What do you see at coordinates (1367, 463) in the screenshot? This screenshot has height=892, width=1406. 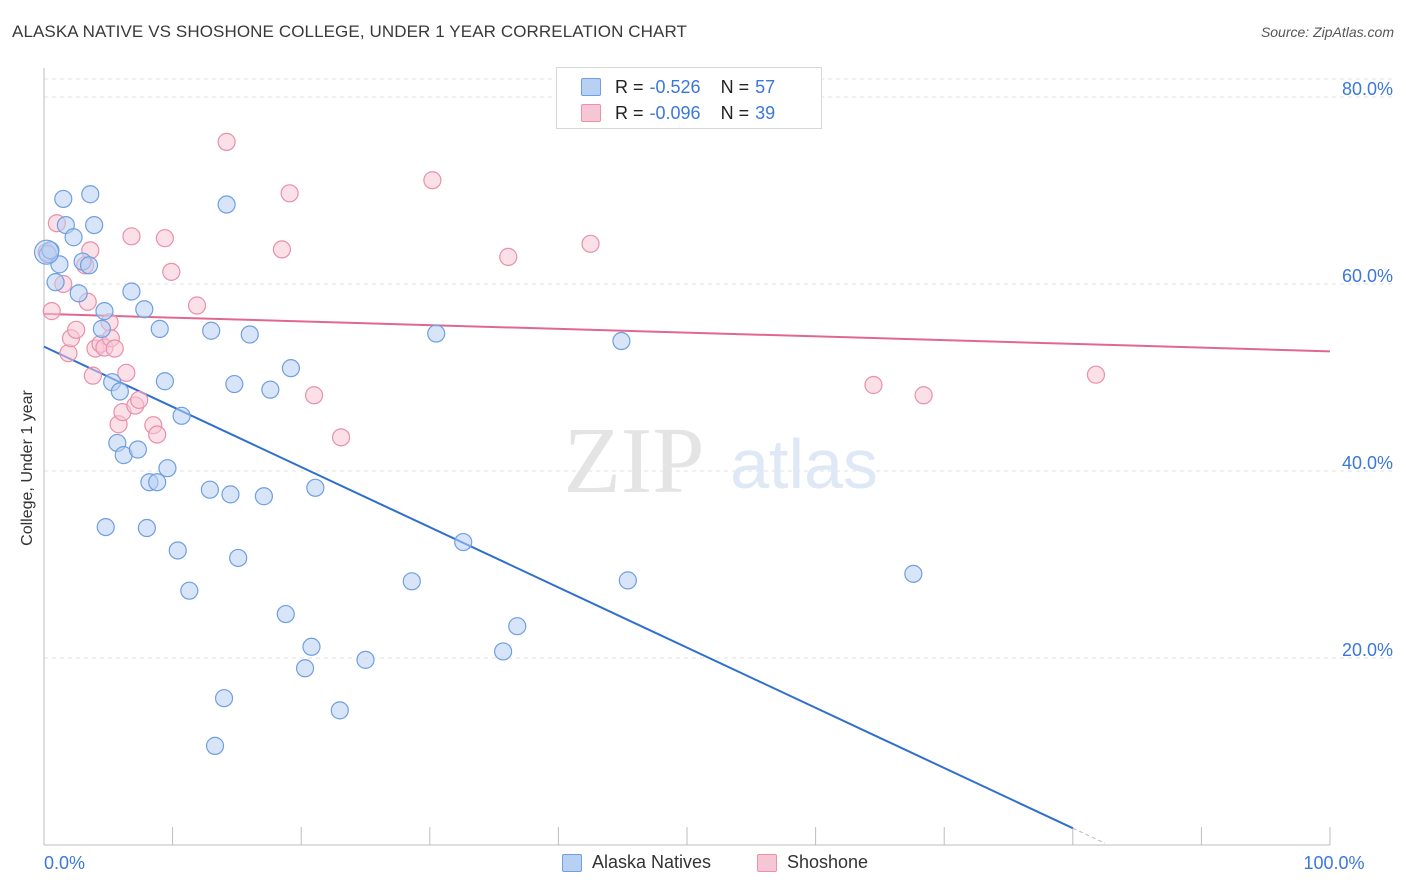 I see `y-tick-label: 40.0%` at bounding box center [1367, 463].